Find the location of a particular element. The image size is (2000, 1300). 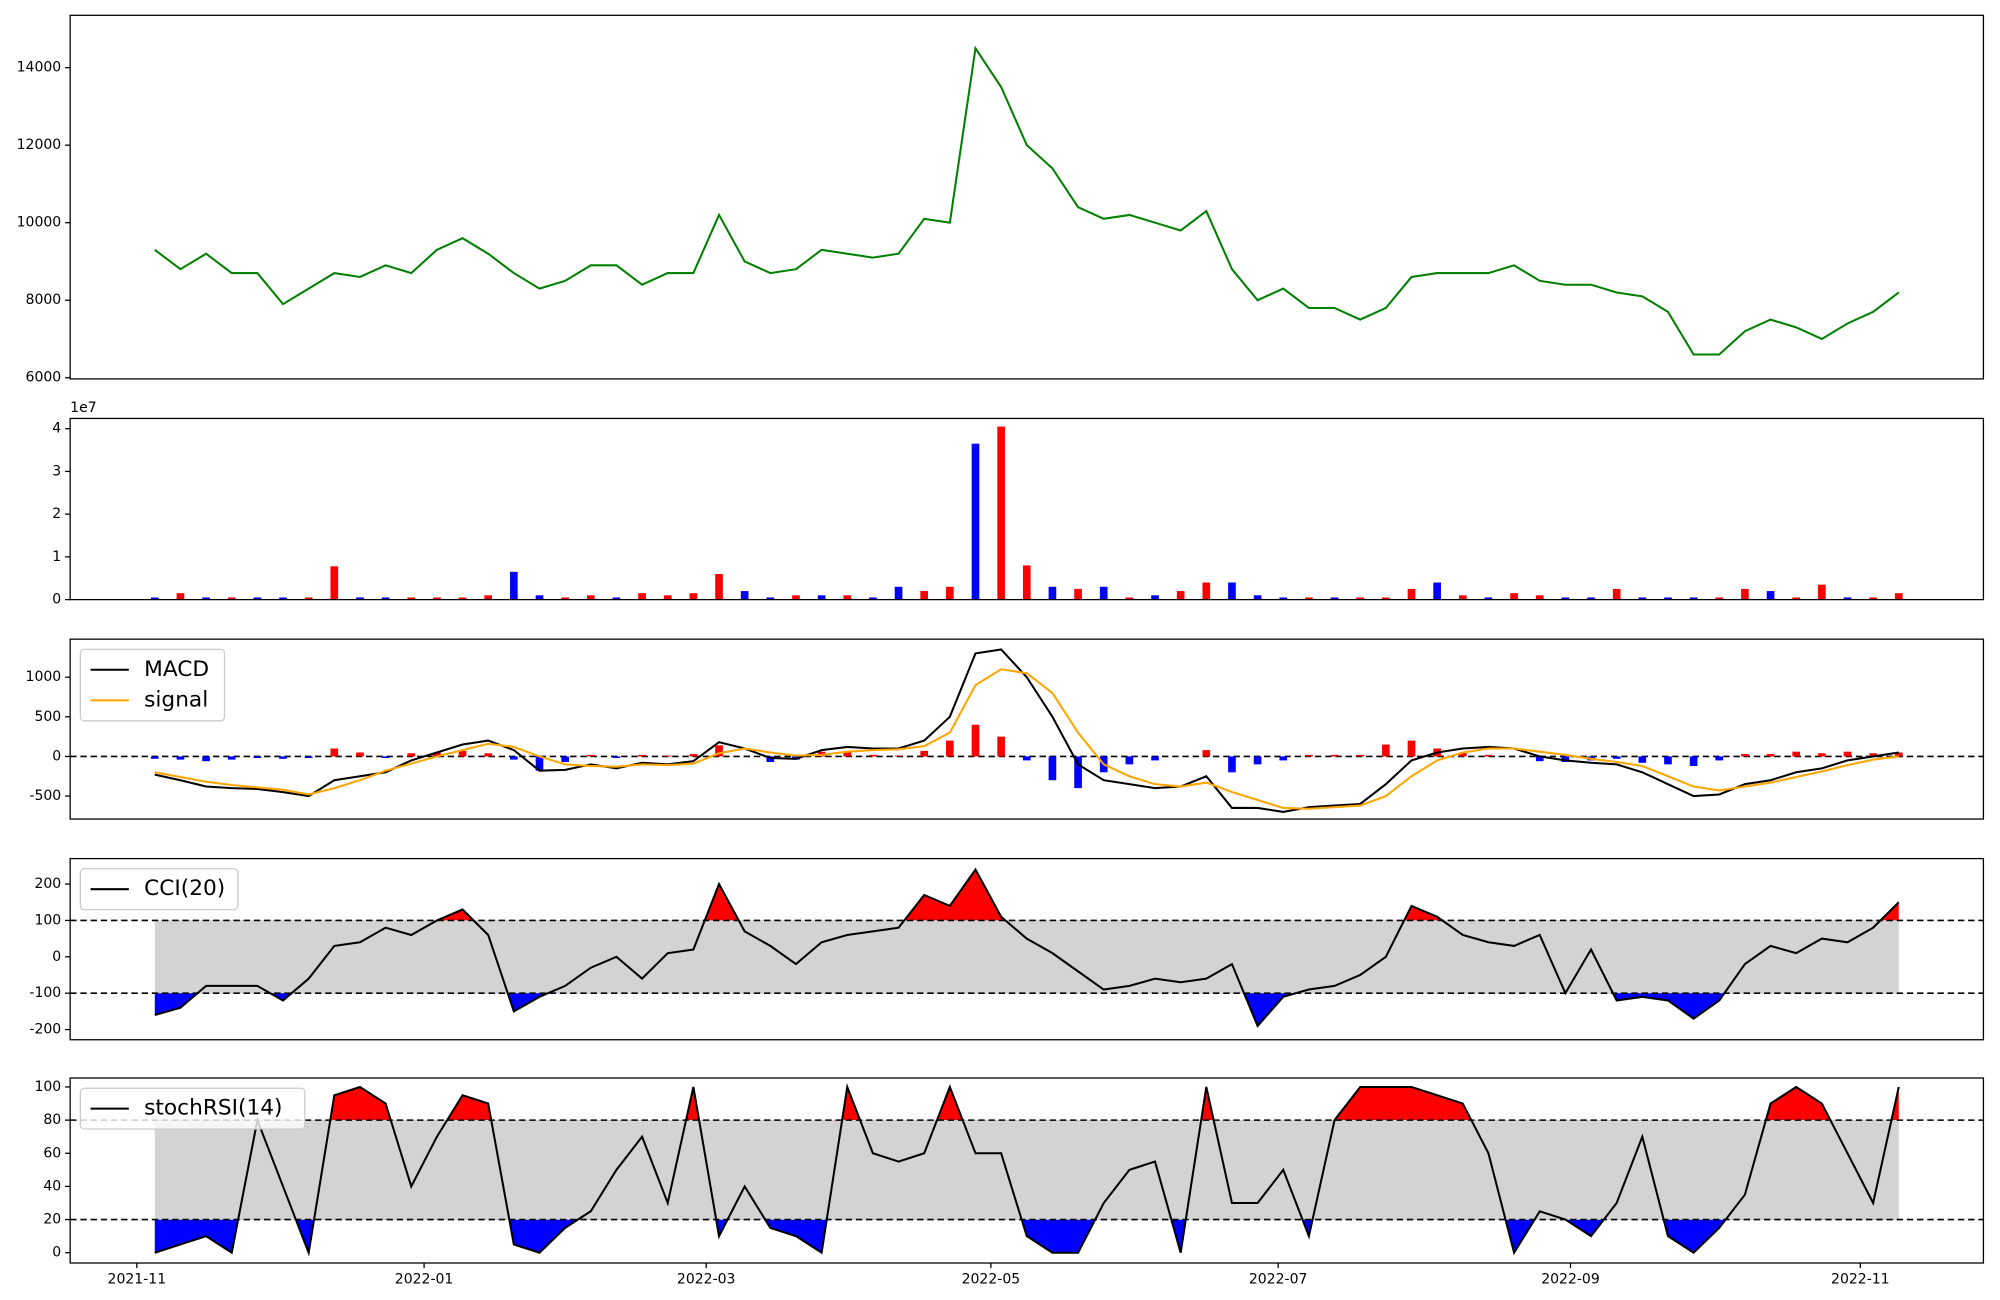

y-tick-label: 20 is located at coordinates (52, 1220).